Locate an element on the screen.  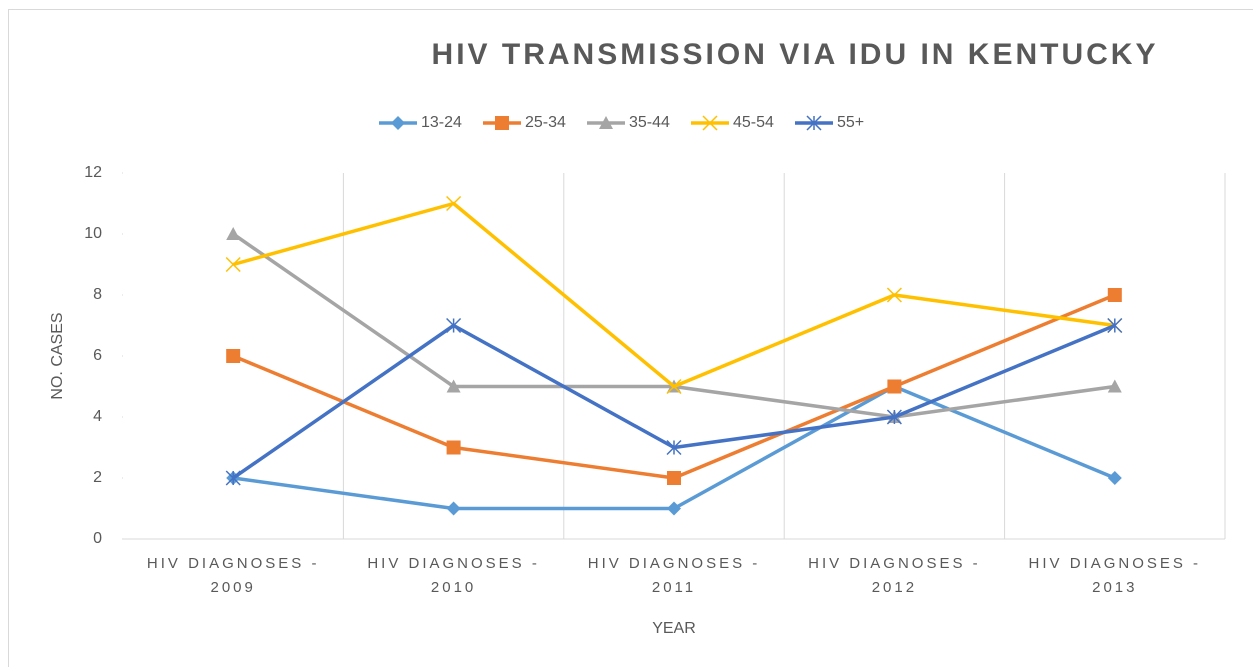
x-tick-label: HIV DIAGNOSES - 2009 is located at coordinates (233, 575).